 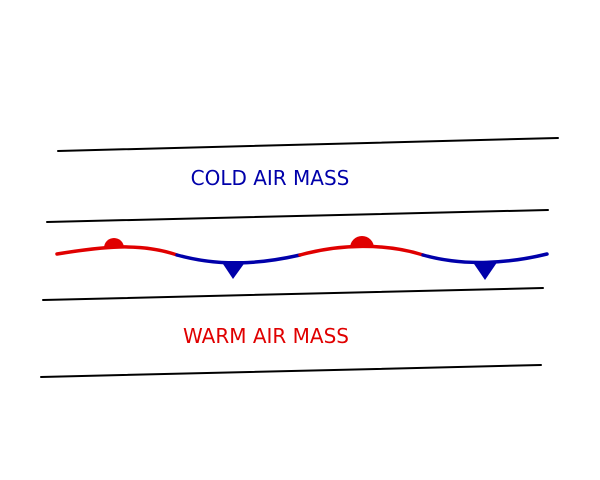 What do you see at coordinates (302, 258) in the screenshot?
I see `stationary-front` at bounding box center [302, 258].